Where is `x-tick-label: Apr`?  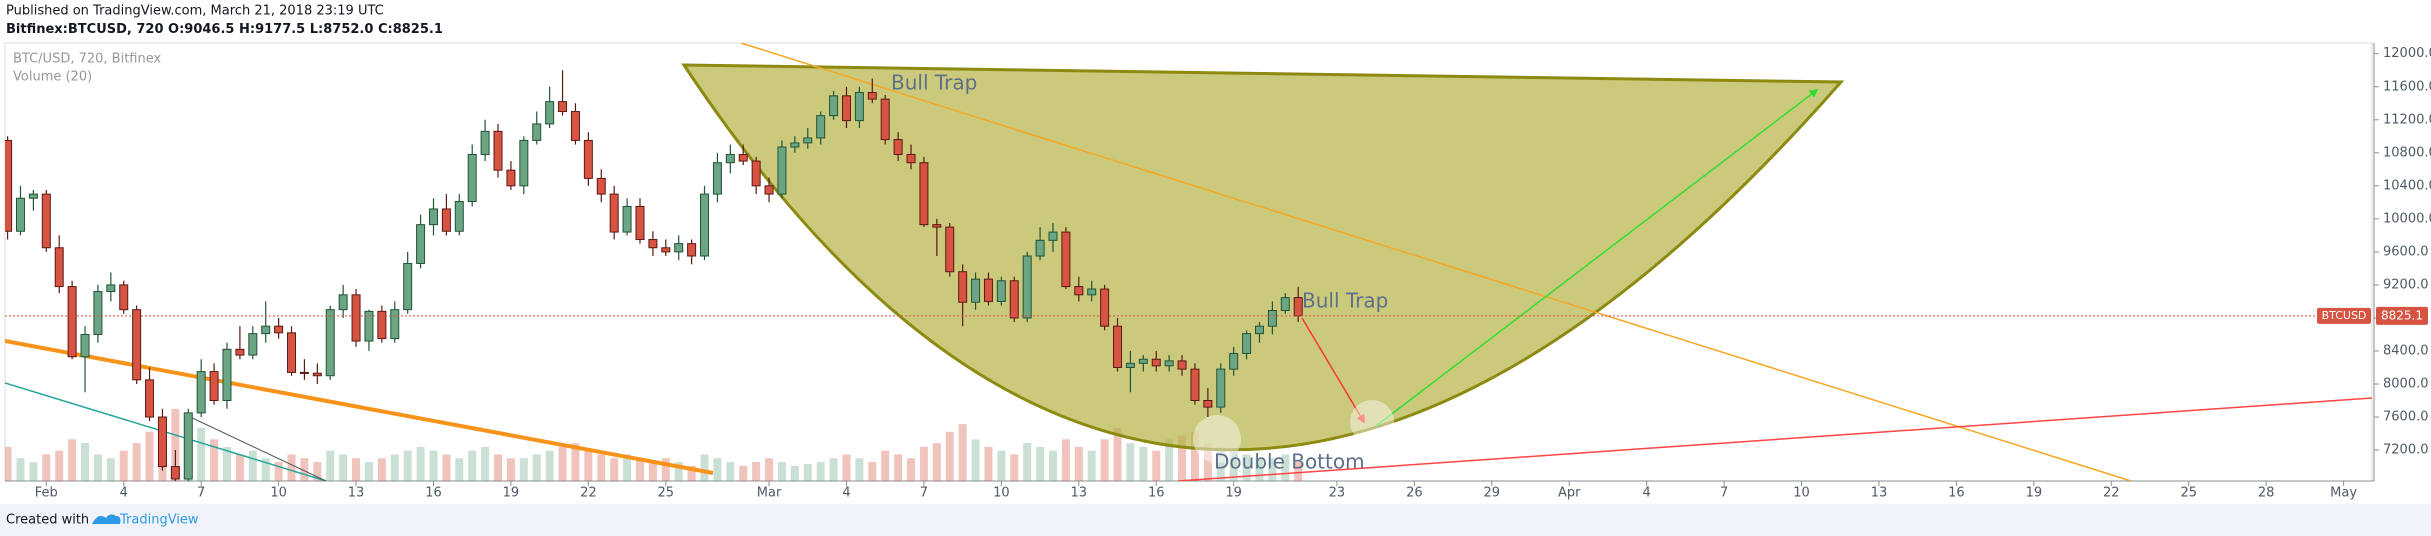
x-tick-label: Apr is located at coordinates (1569, 493).